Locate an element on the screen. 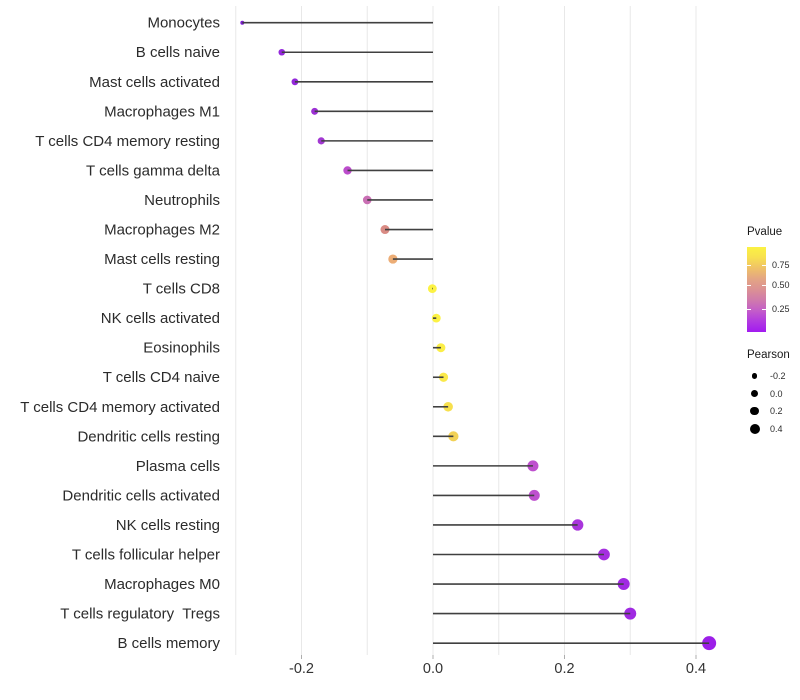 The height and width of the screenshot is (700, 800). lollipop-dot is located at coordinates (347, 170).